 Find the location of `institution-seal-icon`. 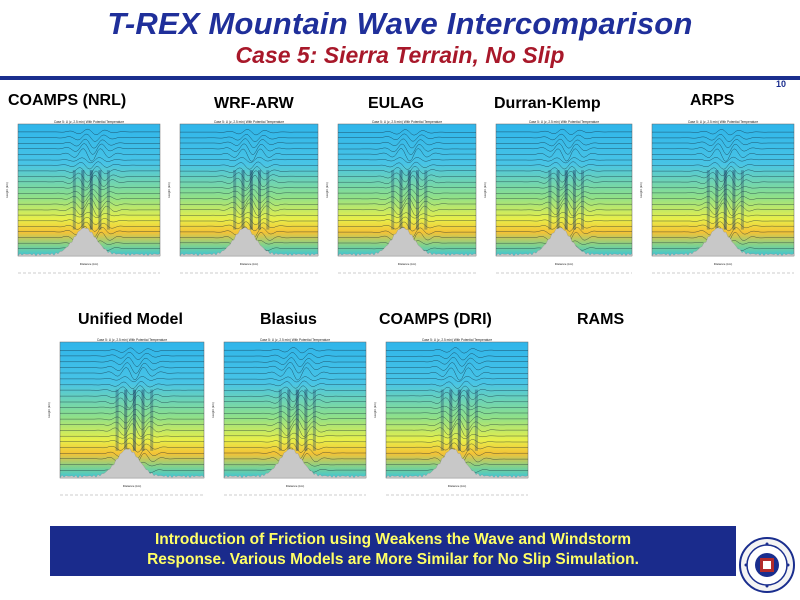

institution-seal-icon is located at coordinates (767, 565).